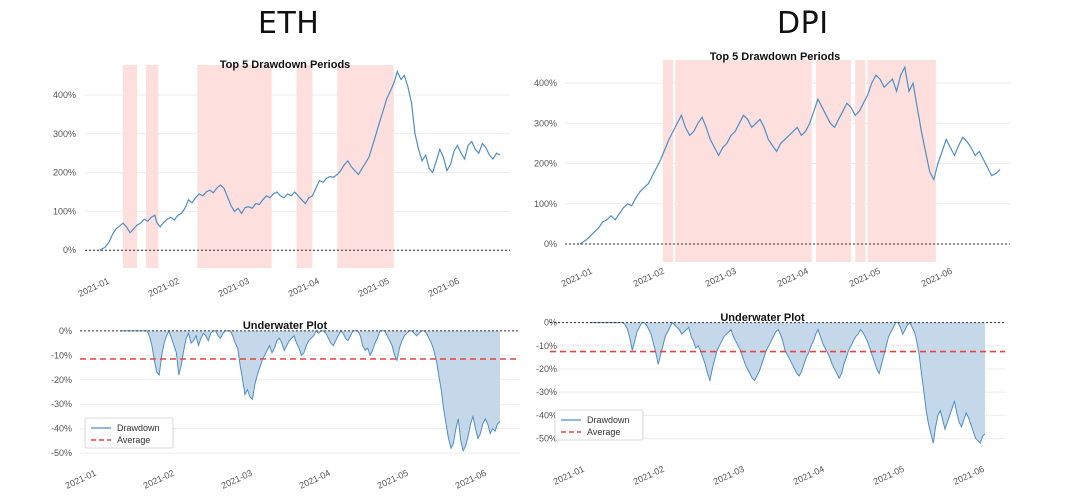 The height and width of the screenshot is (502, 1080). Describe the element at coordinates (545, 204) in the screenshot. I see `dpi-drawdown-periods-y-tick-label: 100%` at that location.